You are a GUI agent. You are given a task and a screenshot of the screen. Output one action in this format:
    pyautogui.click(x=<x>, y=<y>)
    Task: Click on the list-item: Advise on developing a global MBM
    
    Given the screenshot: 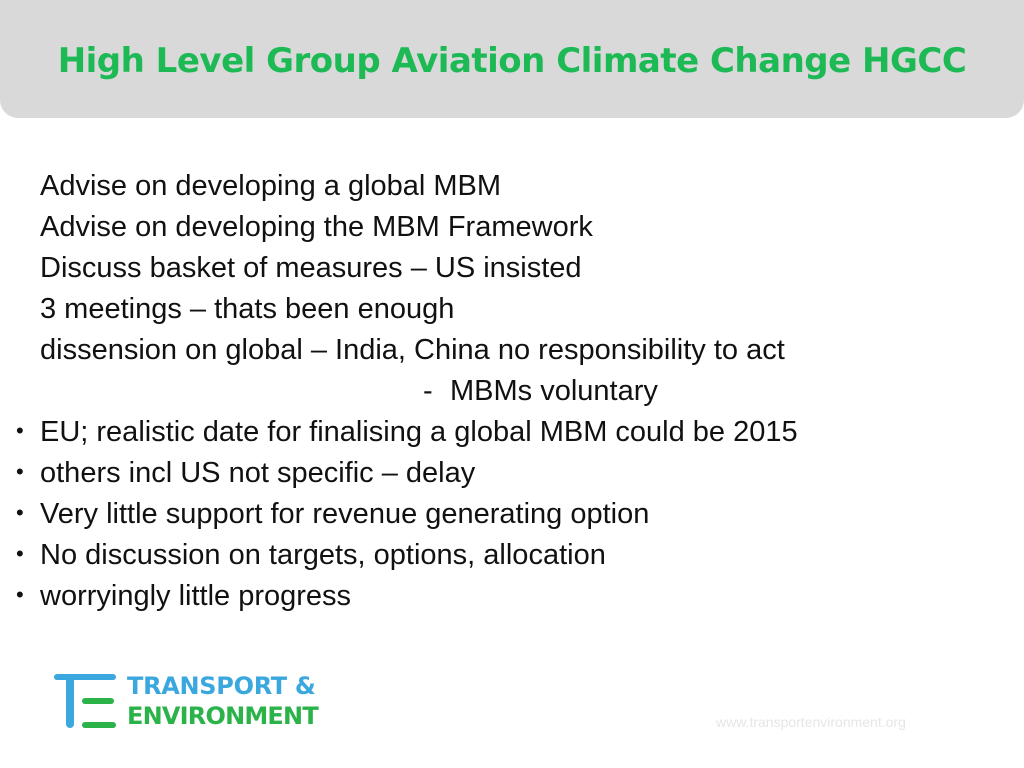 What is the action you would take?
    pyautogui.click(x=500, y=186)
    